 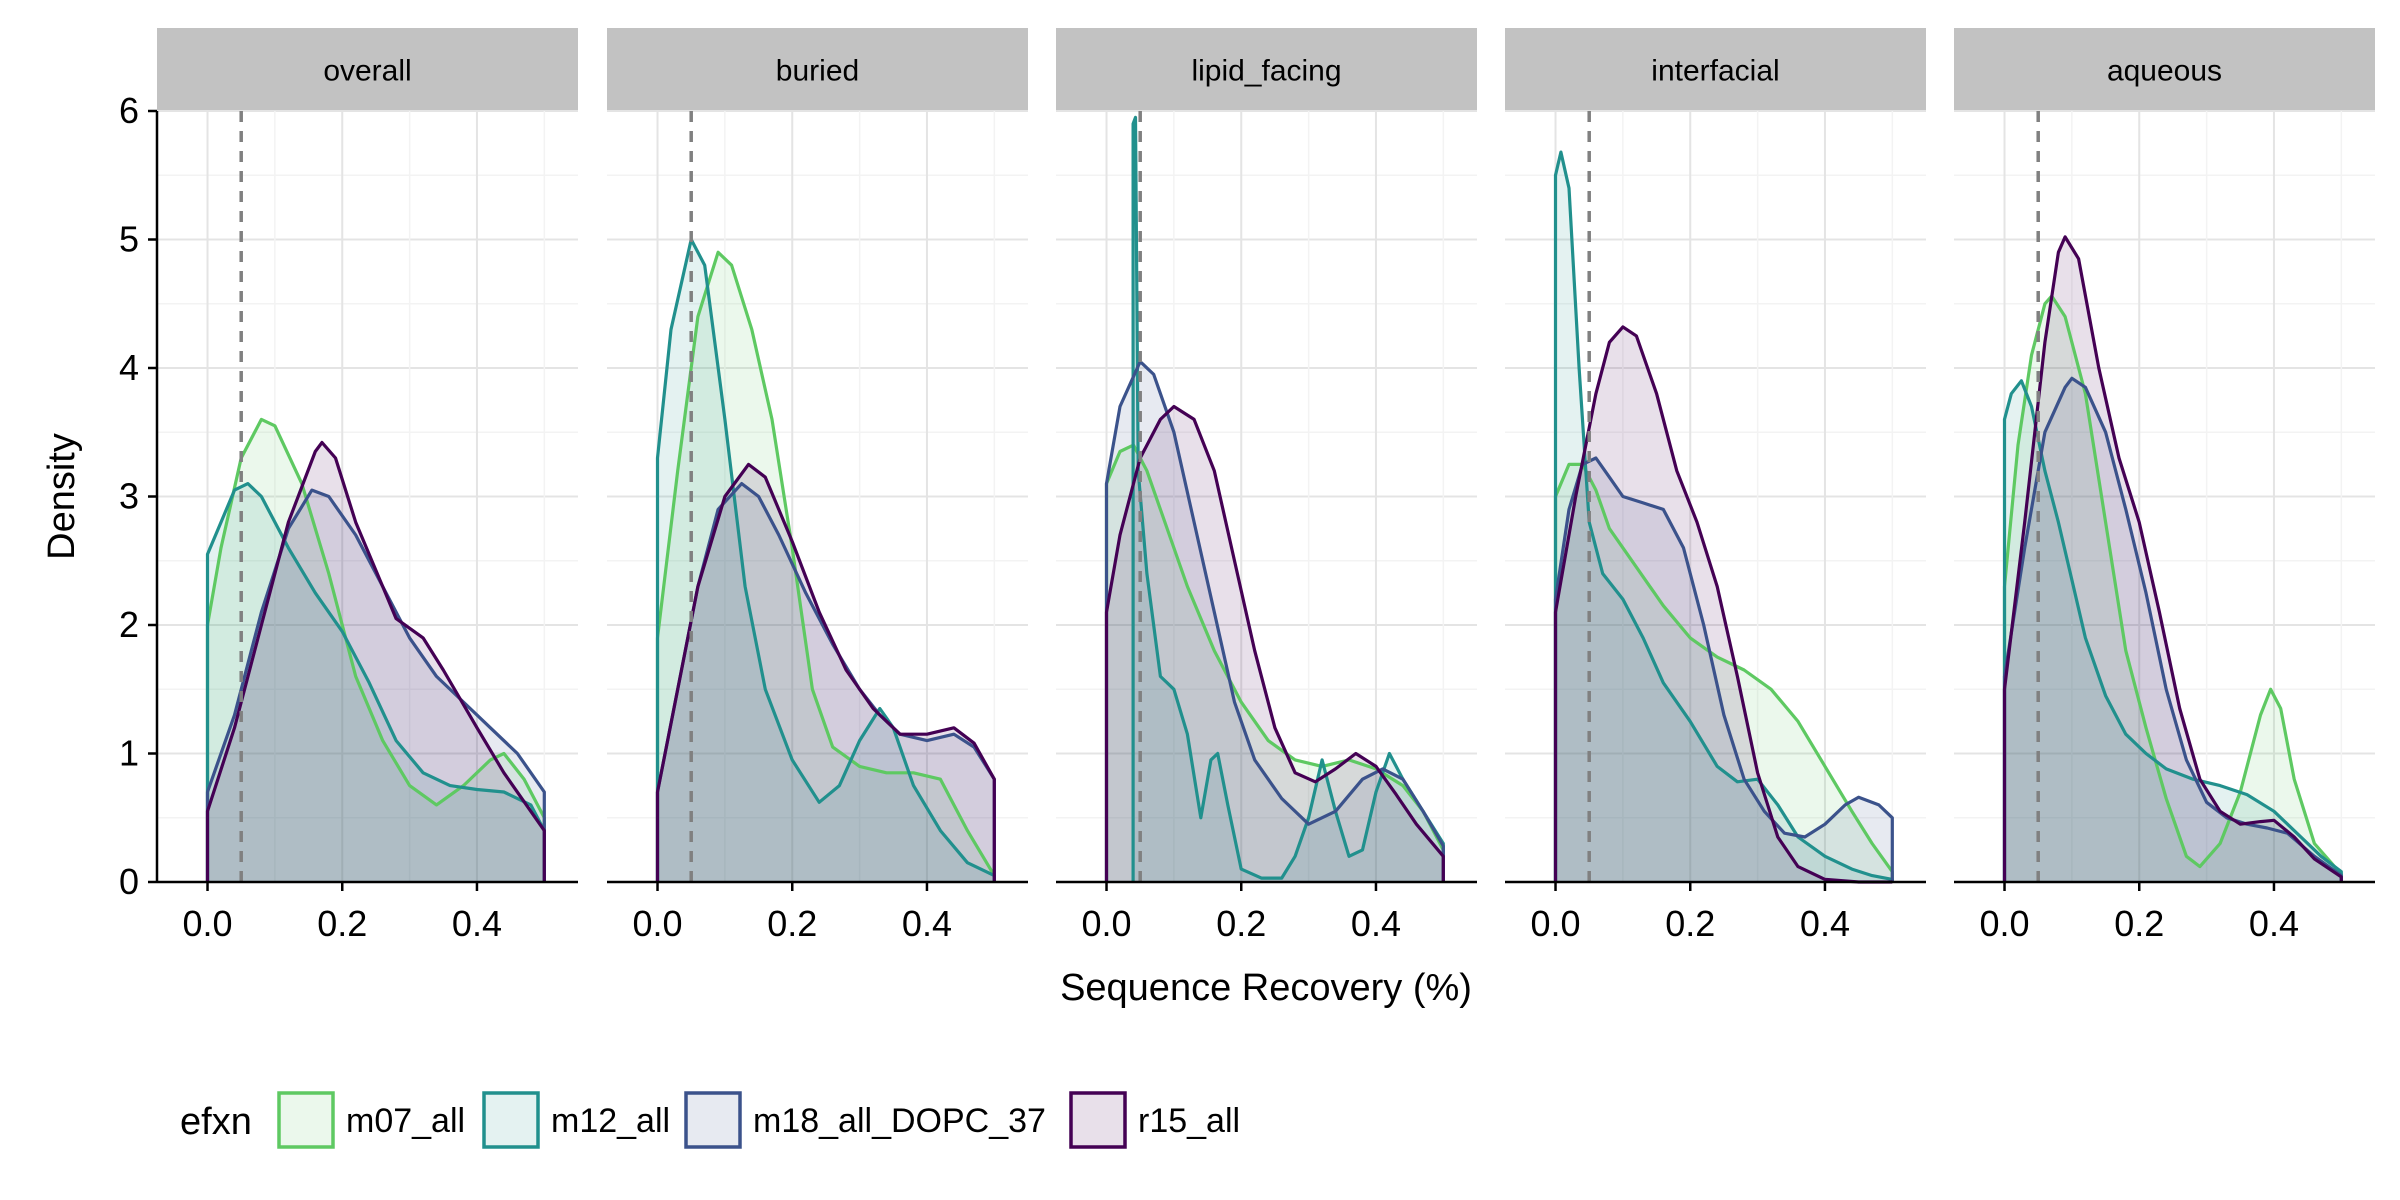 I want to click on y-axis: 0 1 2 3 4 5 6, so click(x=139, y=496).